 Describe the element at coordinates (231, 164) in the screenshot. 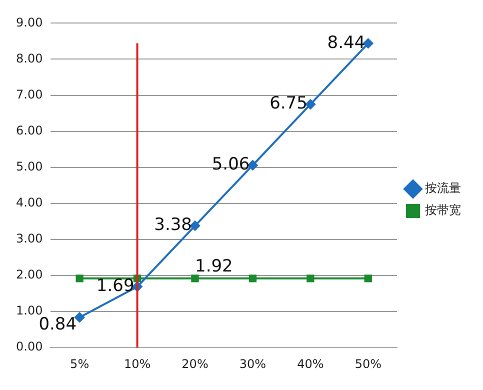

I see `data-label: 5.06` at that location.